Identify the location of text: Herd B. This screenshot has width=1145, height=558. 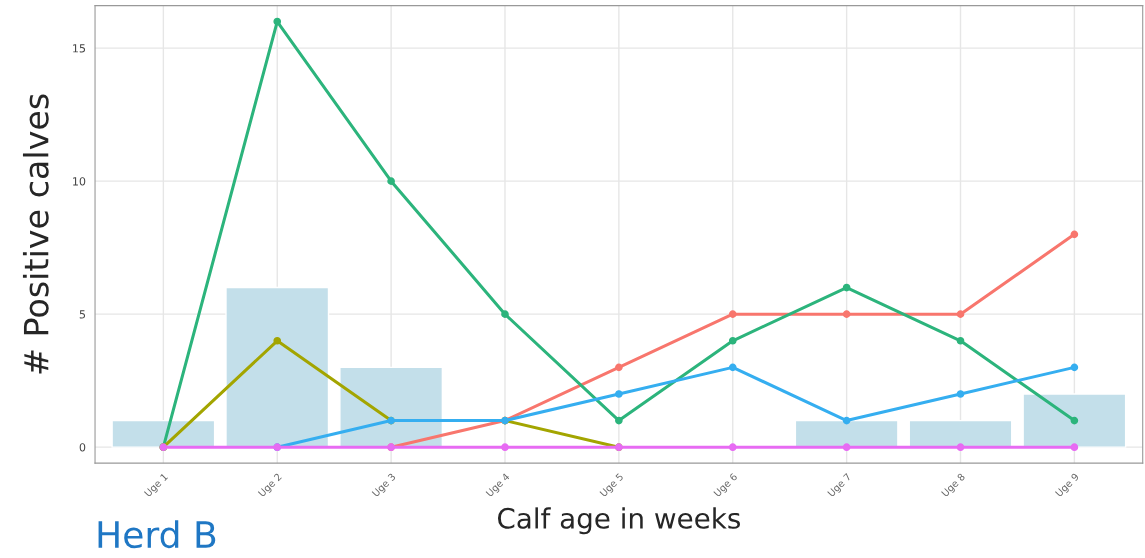
(157, 534).